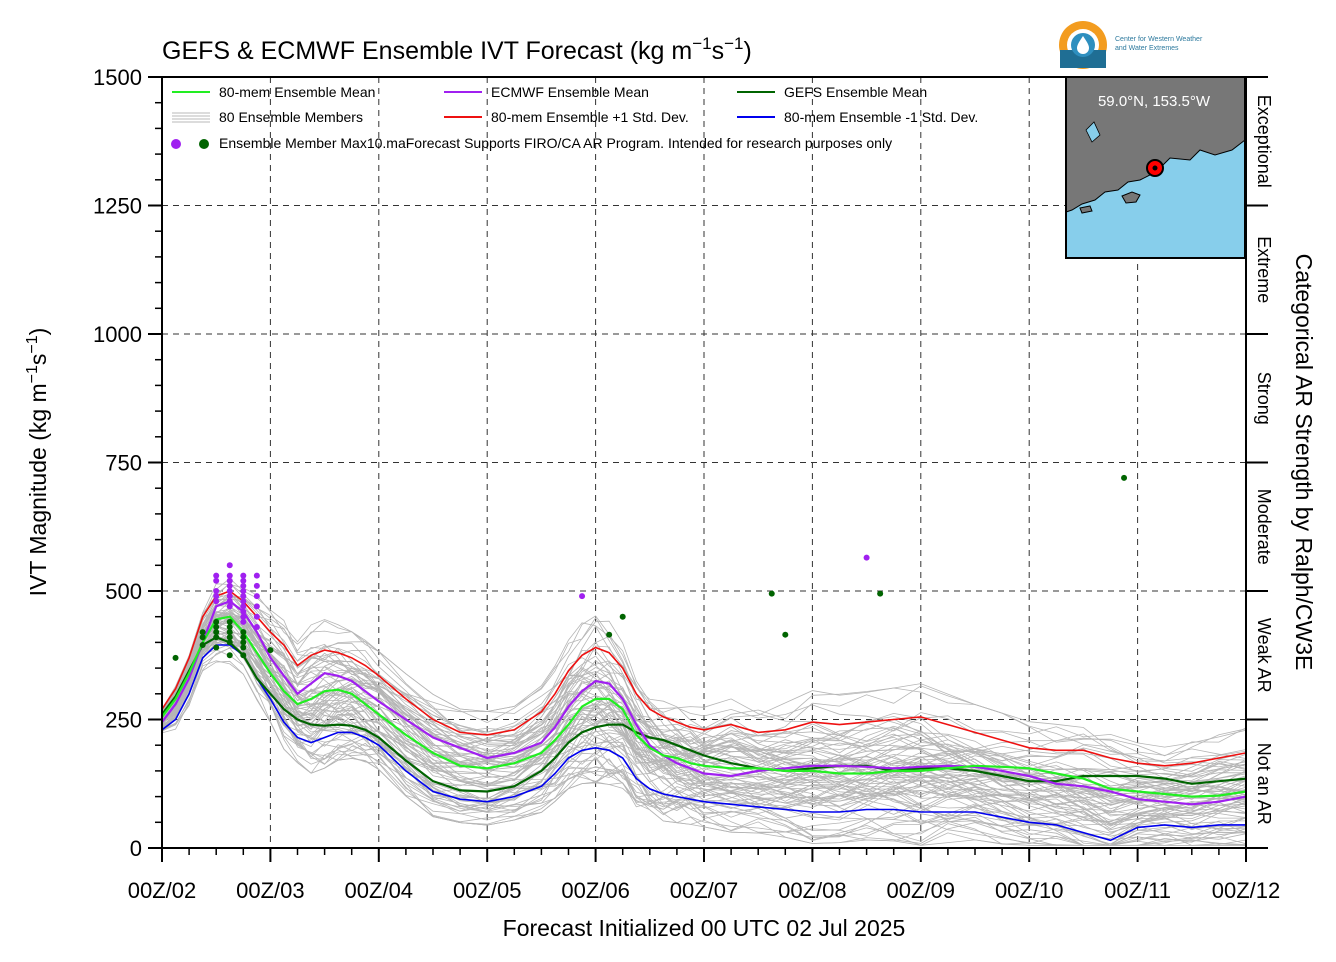 The width and height of the screenshot is (1336, 962). I want to click on legend-label-plus: 80-mem Ensemble +1 Std. Dev., so click(590, 117).